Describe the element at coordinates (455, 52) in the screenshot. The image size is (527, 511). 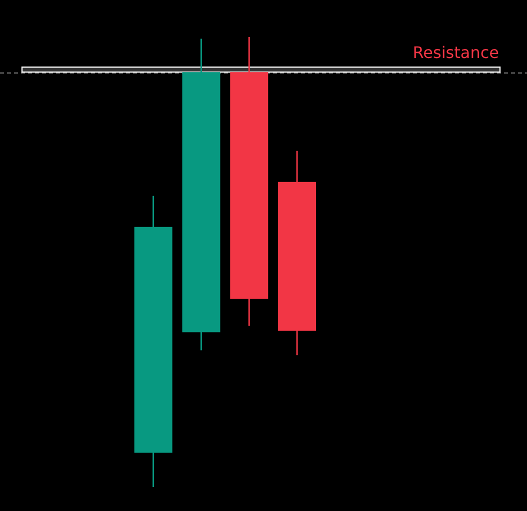
I see `band-label: Resistance` at that location.